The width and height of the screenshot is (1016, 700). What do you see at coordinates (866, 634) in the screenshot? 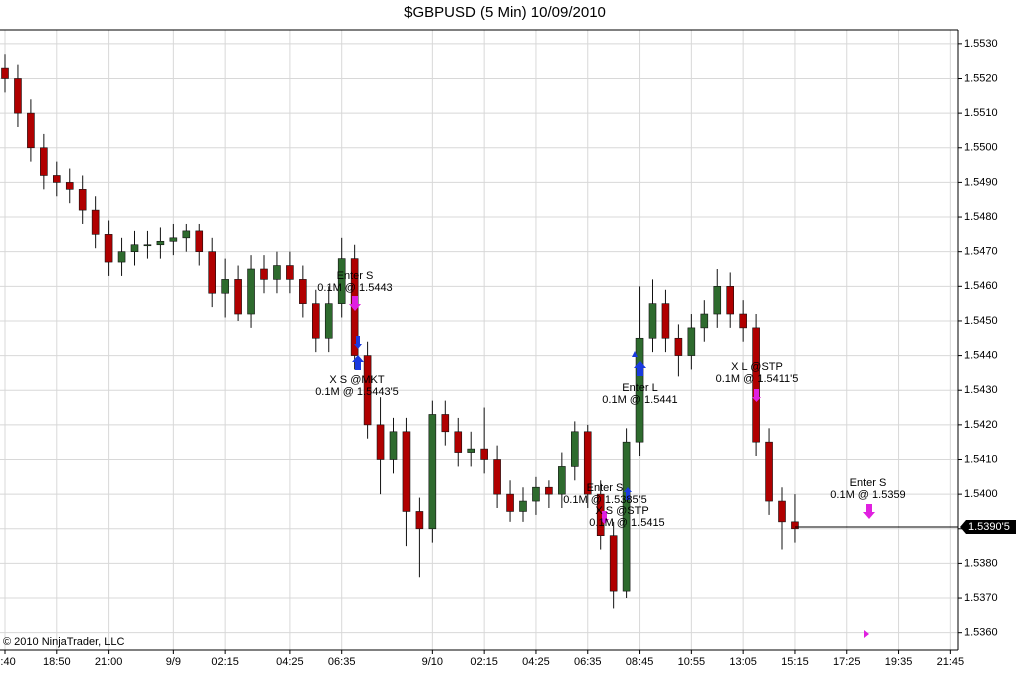
I see `marker` at bounding box center [866, 634].